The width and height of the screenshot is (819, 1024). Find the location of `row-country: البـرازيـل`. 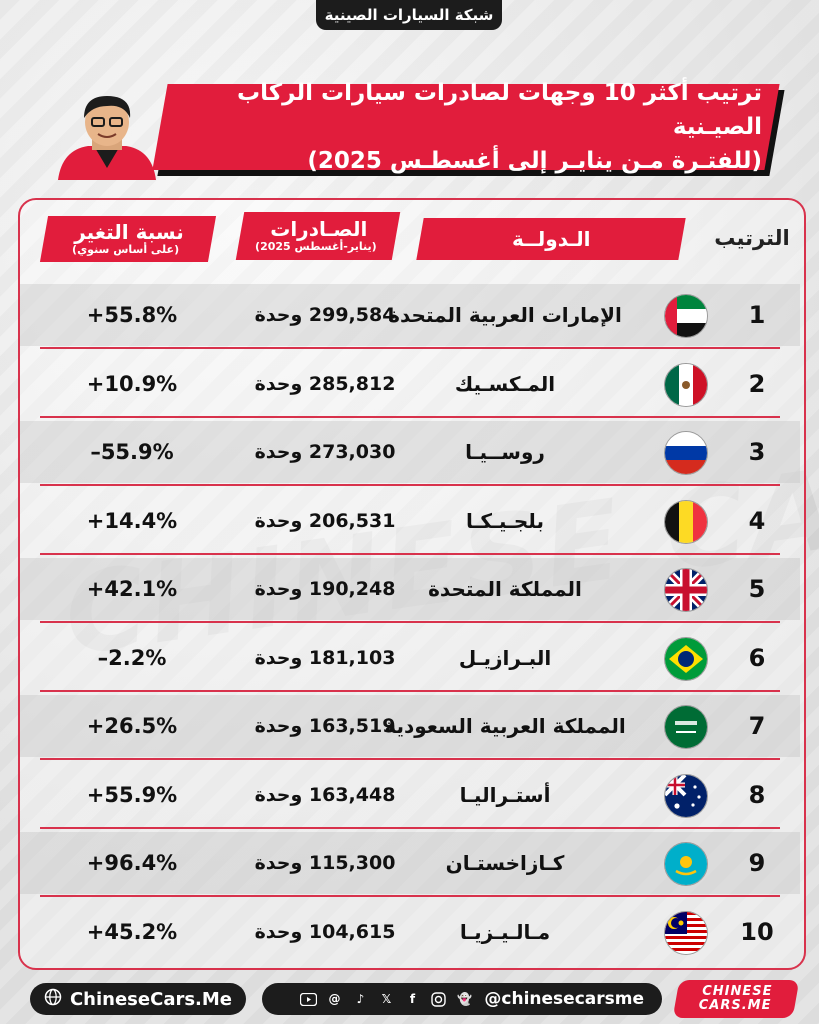

row-country: البـرازيـل is located at coordinates (505, 658).